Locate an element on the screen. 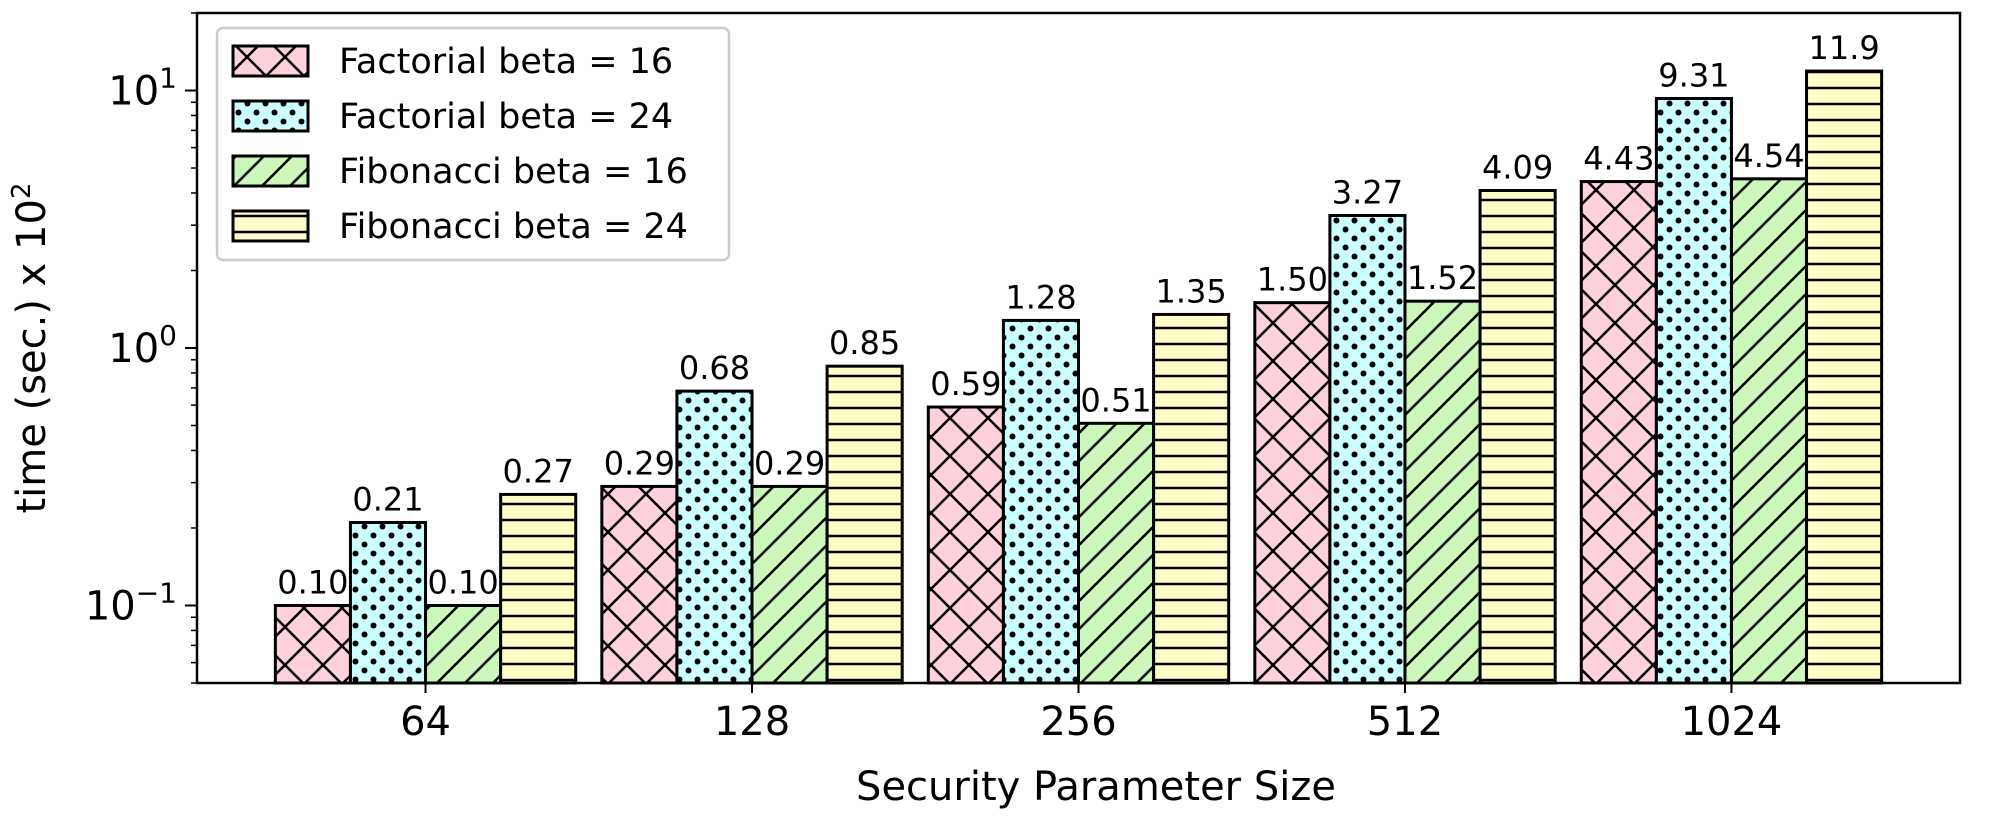  bar-value-label: 3.27 is located at coordinates (1367, 193).